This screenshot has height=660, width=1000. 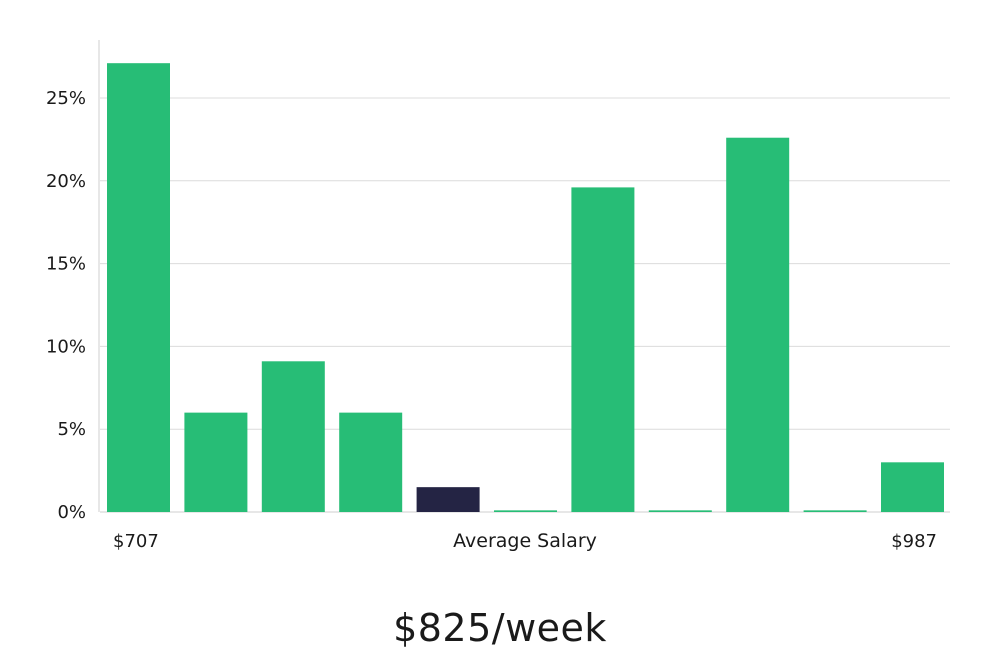 What do you see at coordinates (525, 541) in the screenshot?
I see `x-axis-title: Average Salary` at bounding box center [525, 541].